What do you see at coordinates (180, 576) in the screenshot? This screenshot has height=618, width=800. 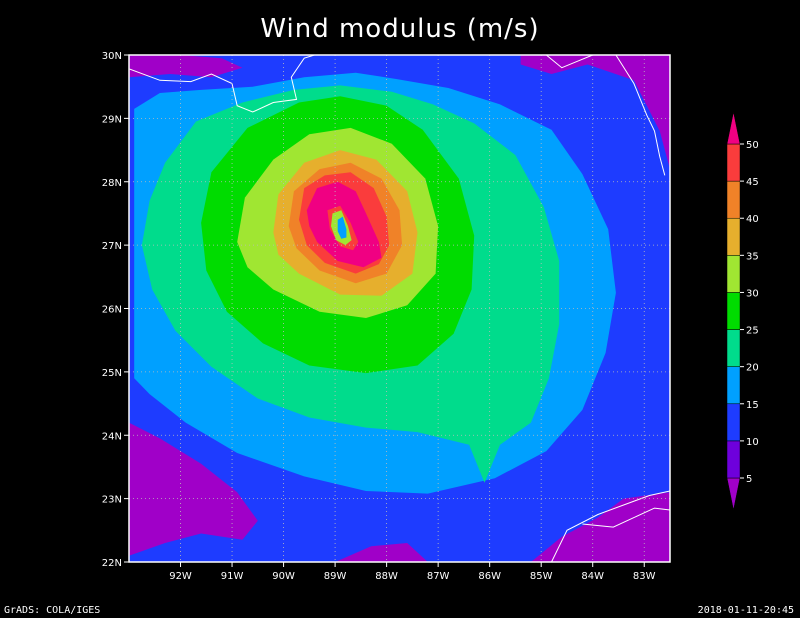 I see `x-tick-label-0: 92W` at bounding box center [180, 576].